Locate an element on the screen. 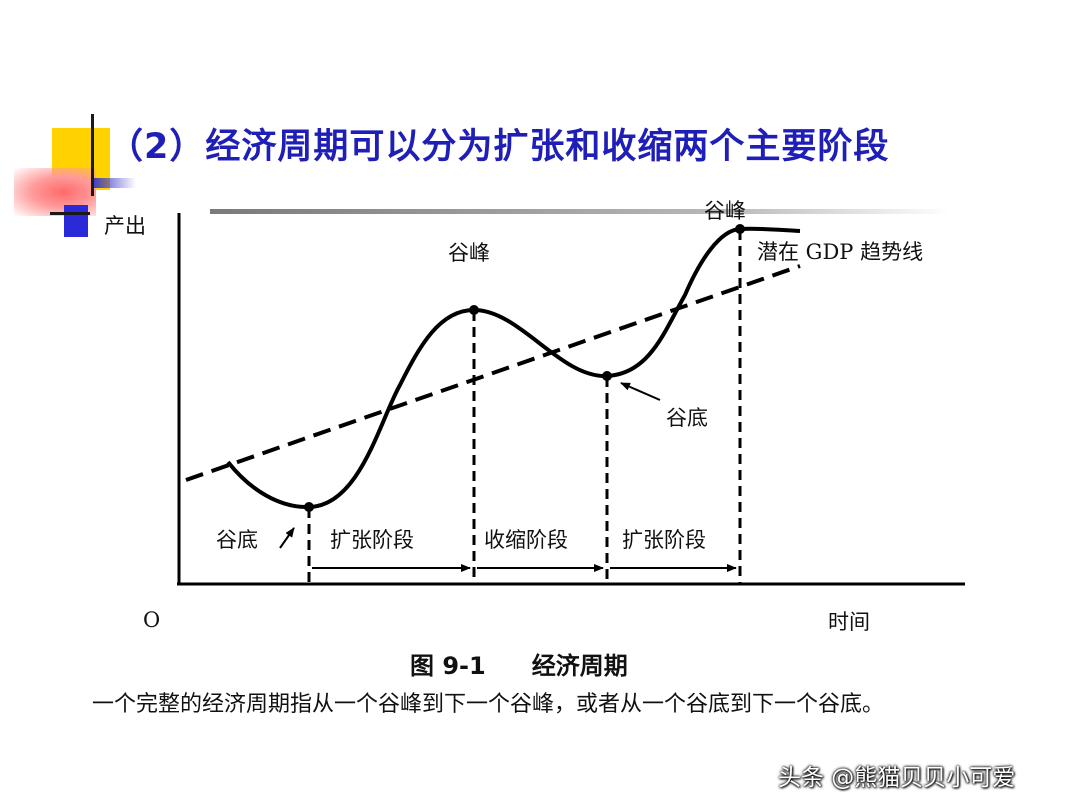 The image size is (1080, 810). x-axis-label: 时间 is located at coordinates (849, 622).